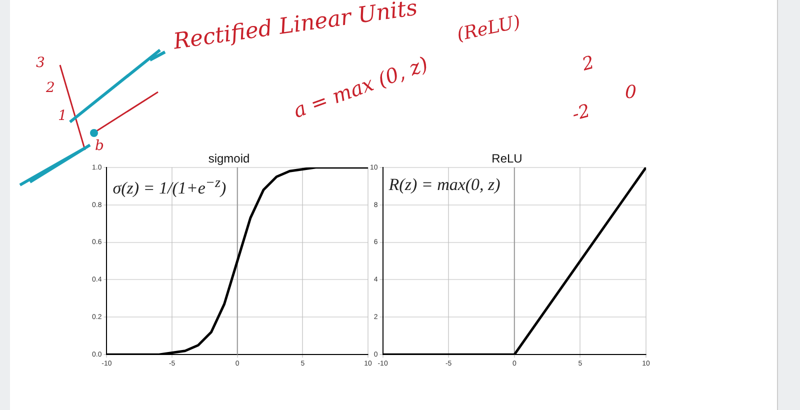 The width and height of the screenshot is (800, 410). Describe the element at coordinates (99, 146) in the screenshot. I see `text: b` at that location.